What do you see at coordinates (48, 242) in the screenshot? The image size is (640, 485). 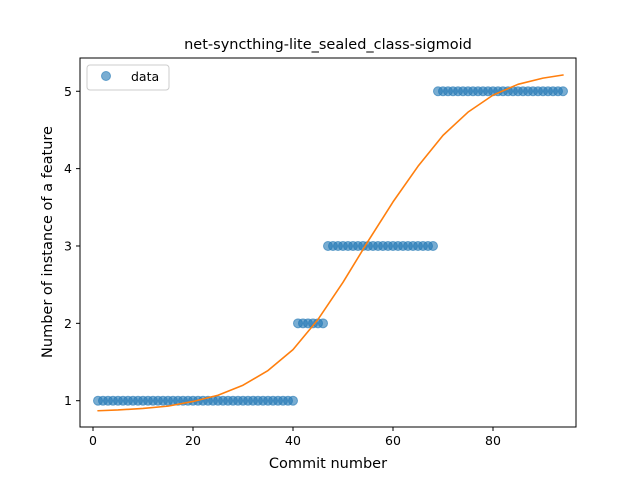 I see `y-axis-label: Number of instance of a feature` at bounding box center [48, 242].